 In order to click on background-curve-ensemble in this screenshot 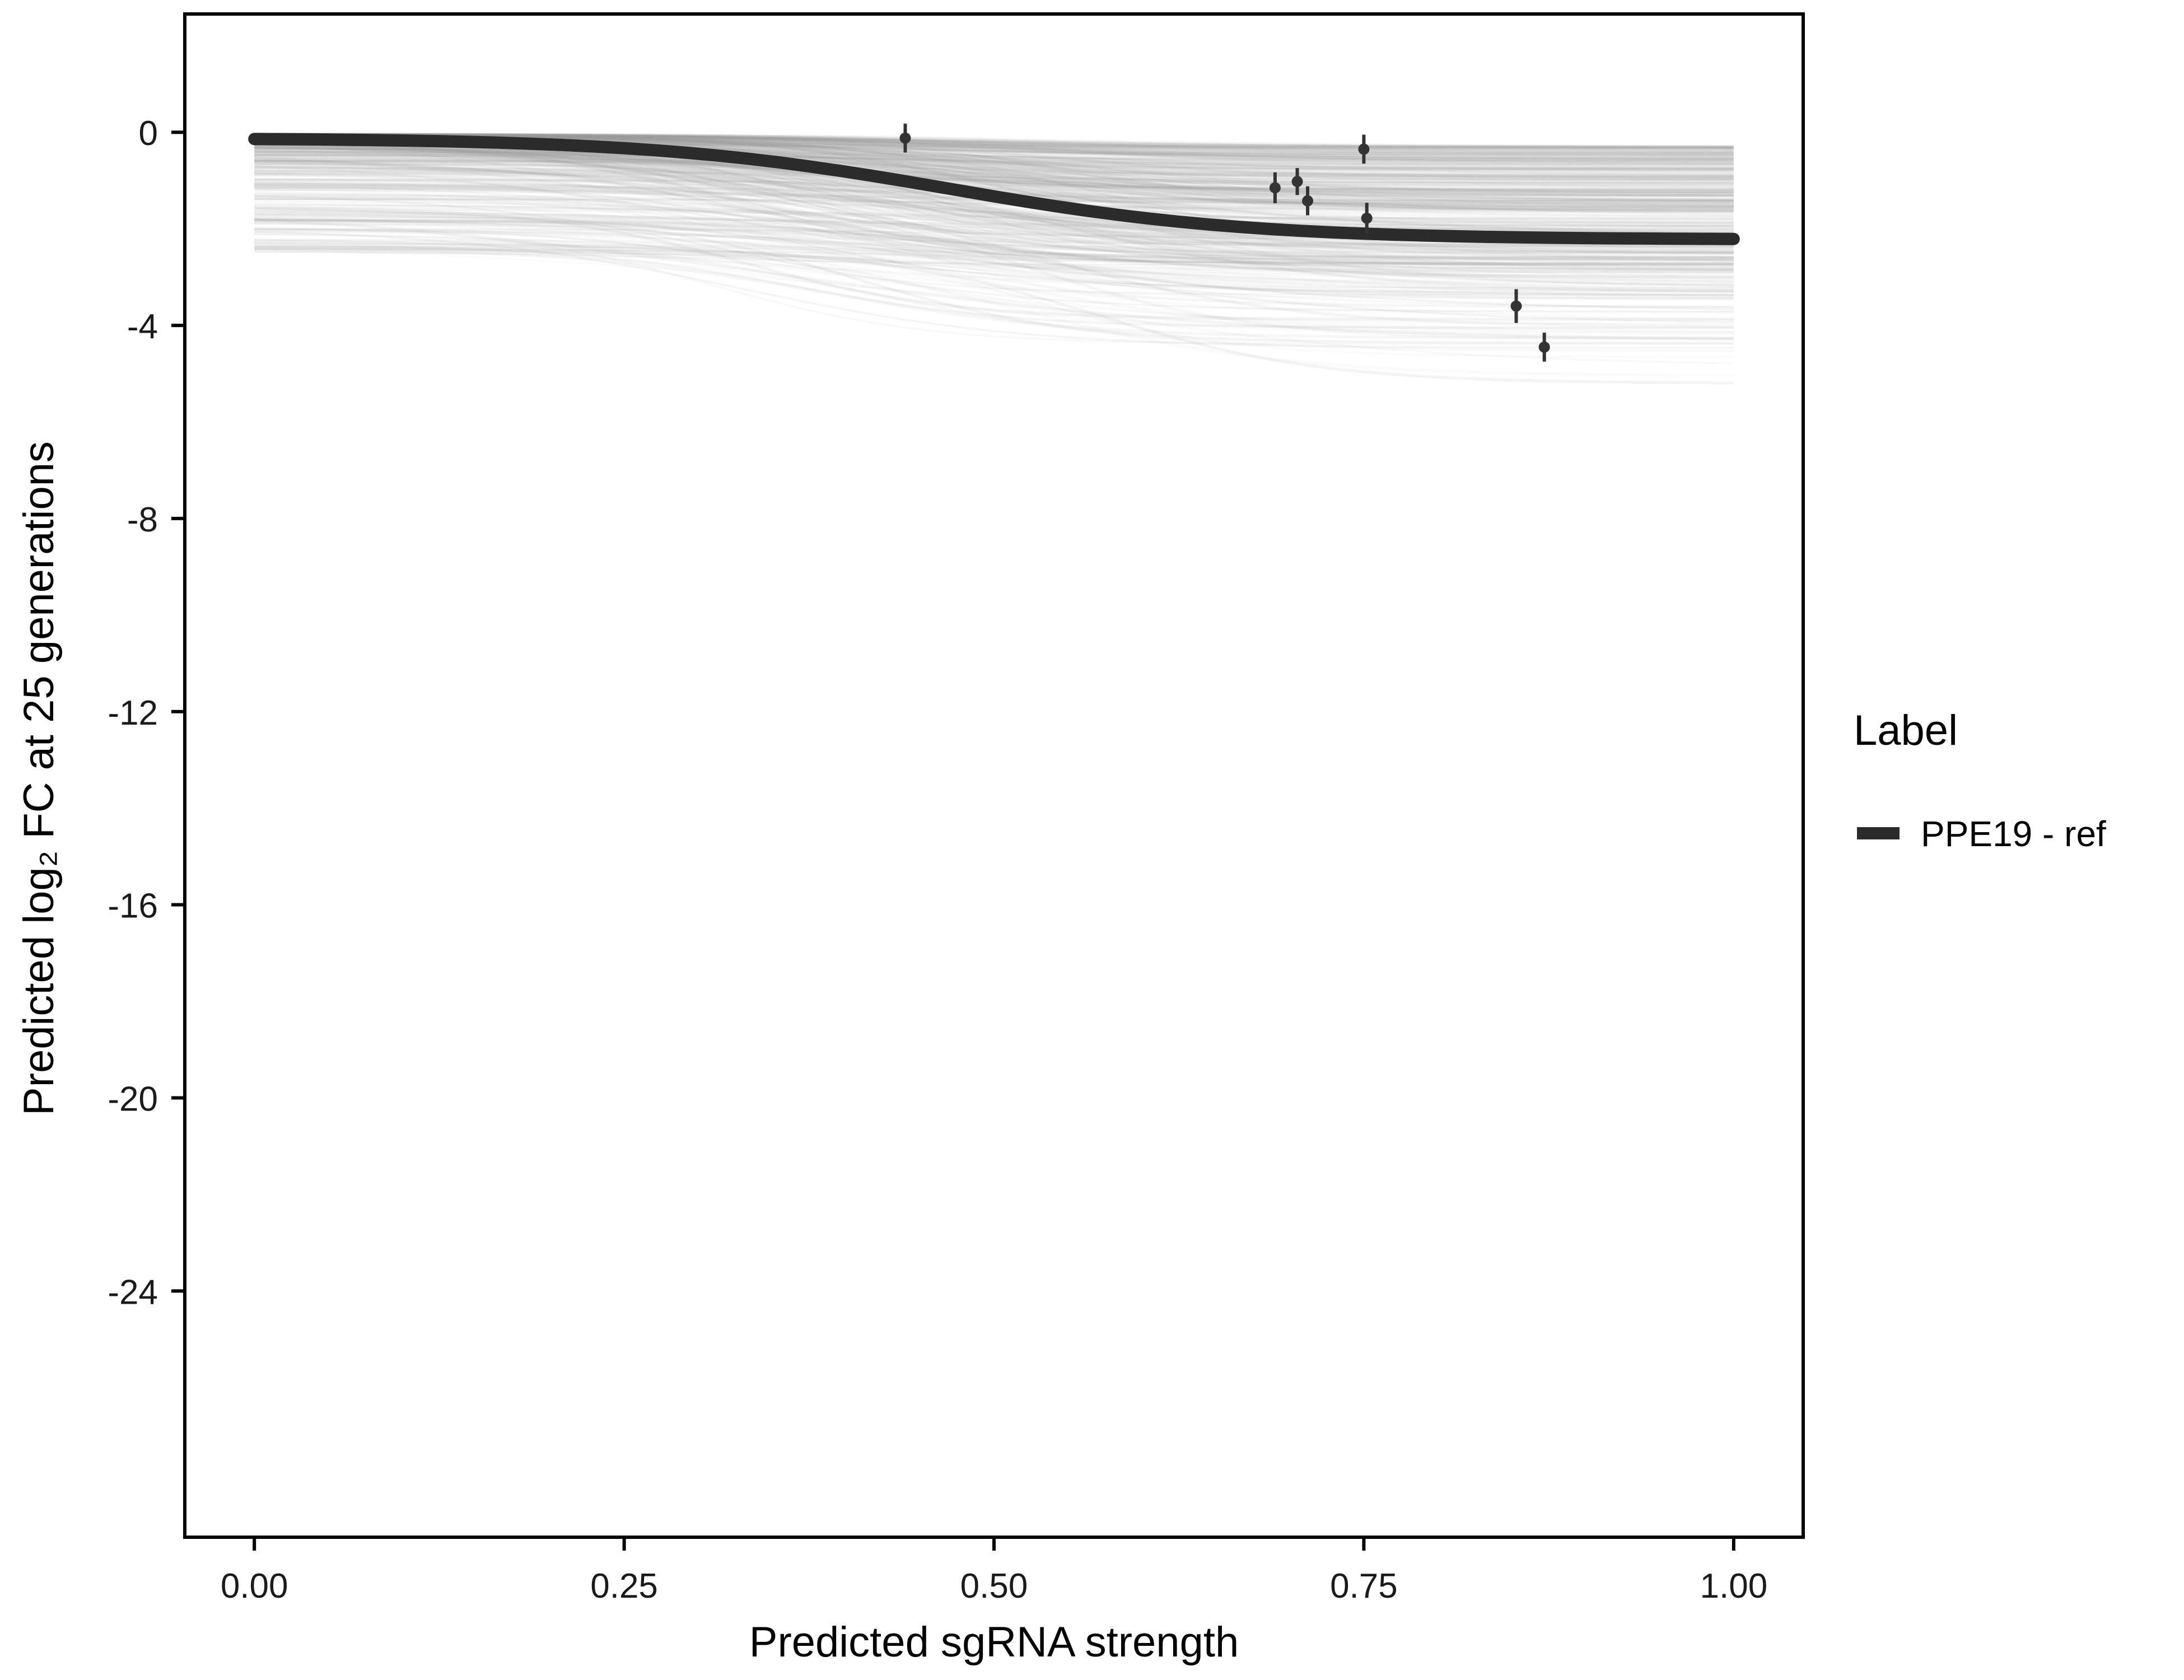, I will do `click(994, 259)`.